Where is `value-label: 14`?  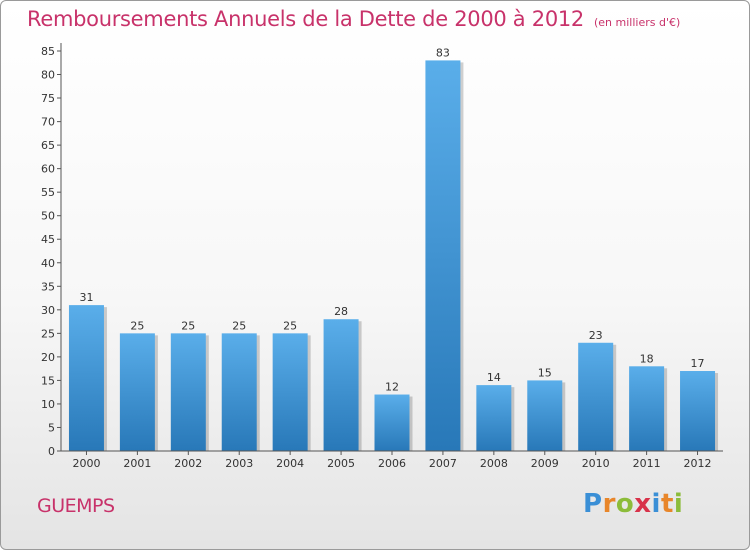
value-label: 14 is located at coordinates (494, 377).